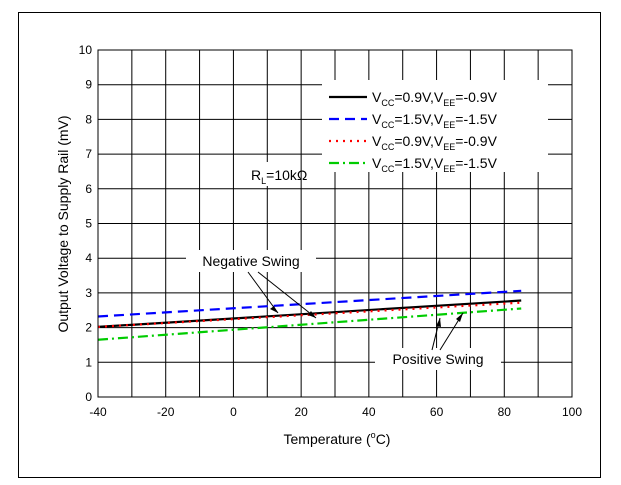 This screenshot has width=621, height=485. I want to click on legend-label-1: VCC=0.9V,VEE=-0.9V, so click(435, 98).